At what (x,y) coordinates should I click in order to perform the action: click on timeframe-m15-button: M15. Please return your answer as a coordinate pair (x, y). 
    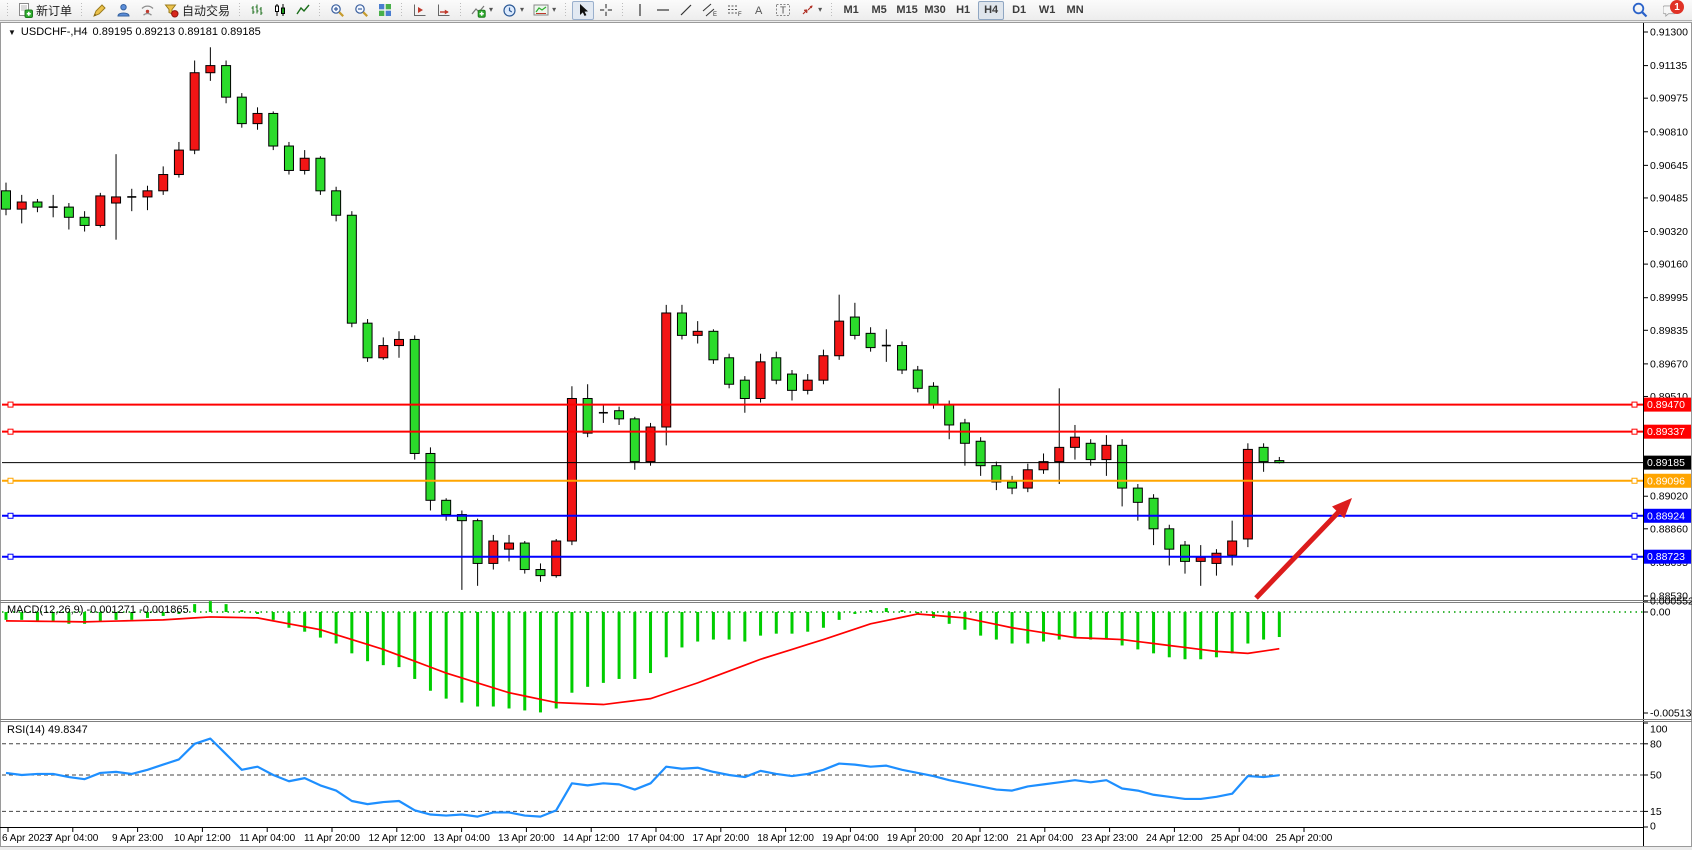
    Looking at the image, I should click on (907, 10).